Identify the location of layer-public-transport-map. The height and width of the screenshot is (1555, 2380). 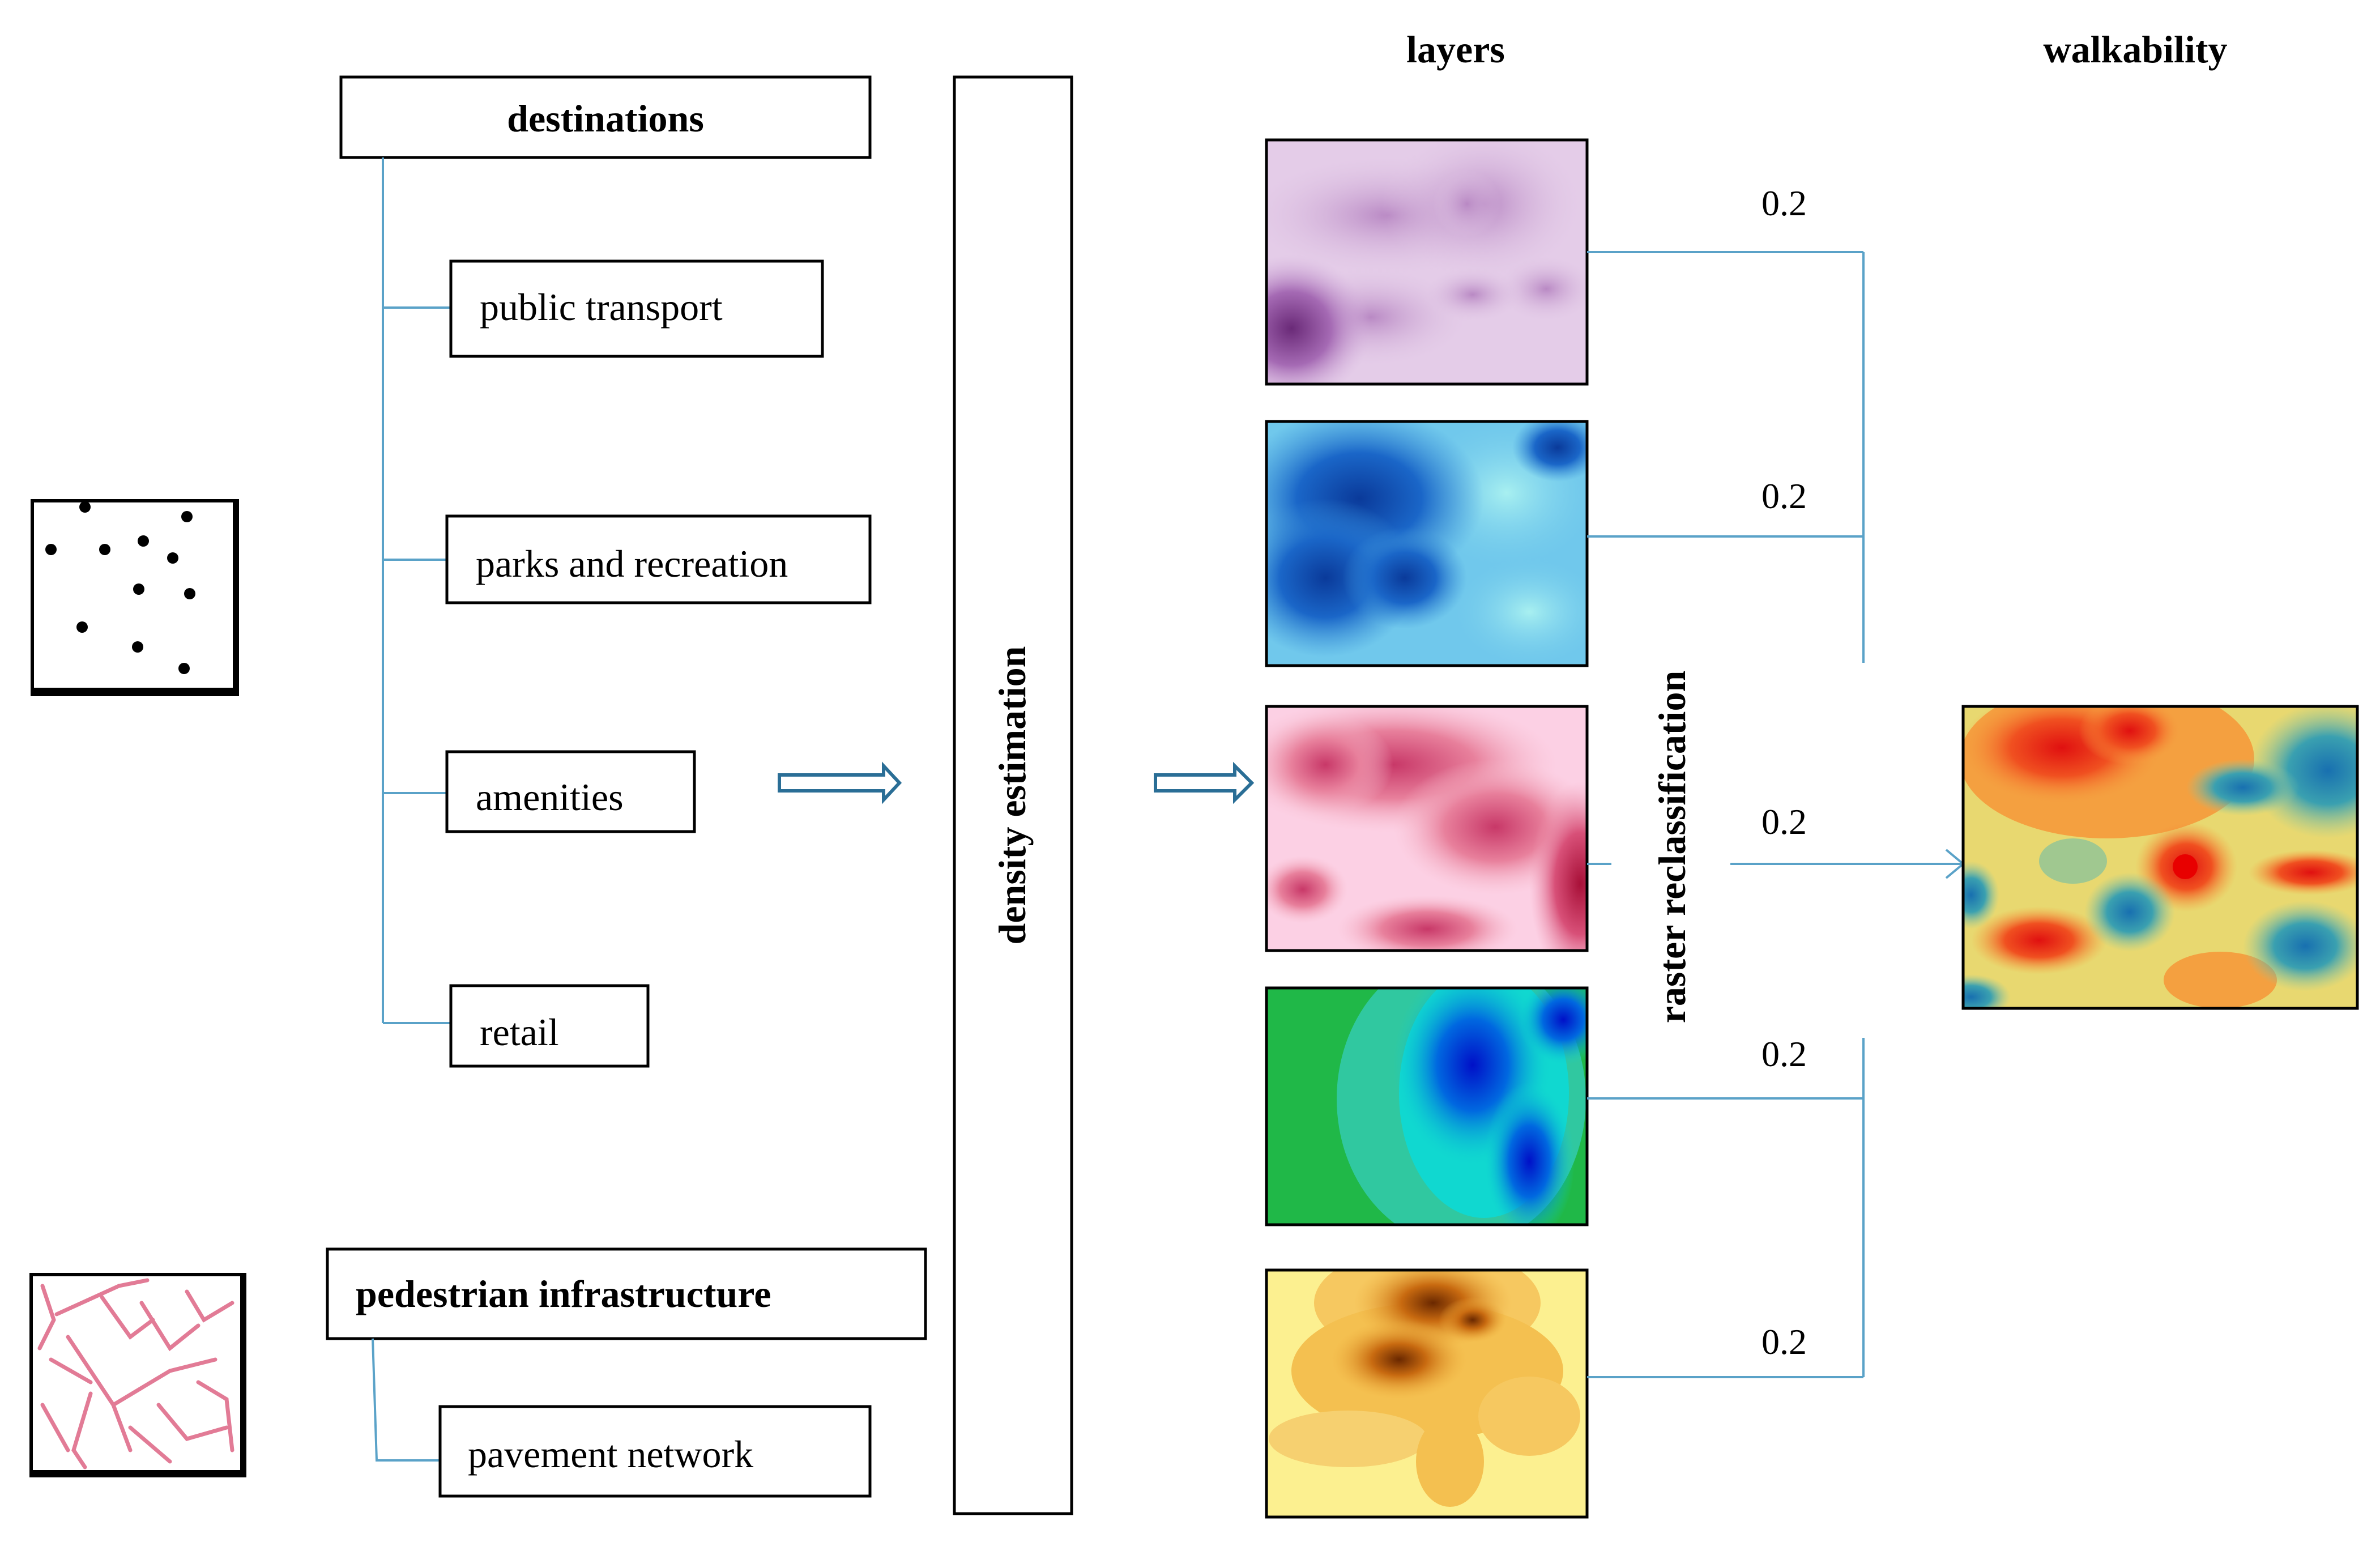
(1427, 262).